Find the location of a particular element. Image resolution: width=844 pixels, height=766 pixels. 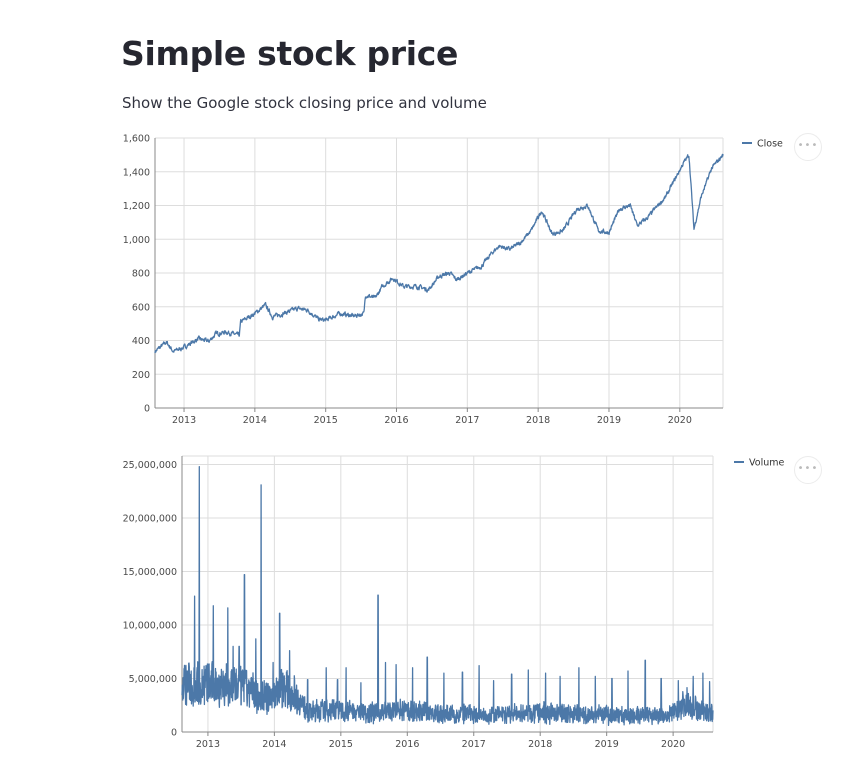

y-tick-label: 800 is located at coordinates (141, 274).